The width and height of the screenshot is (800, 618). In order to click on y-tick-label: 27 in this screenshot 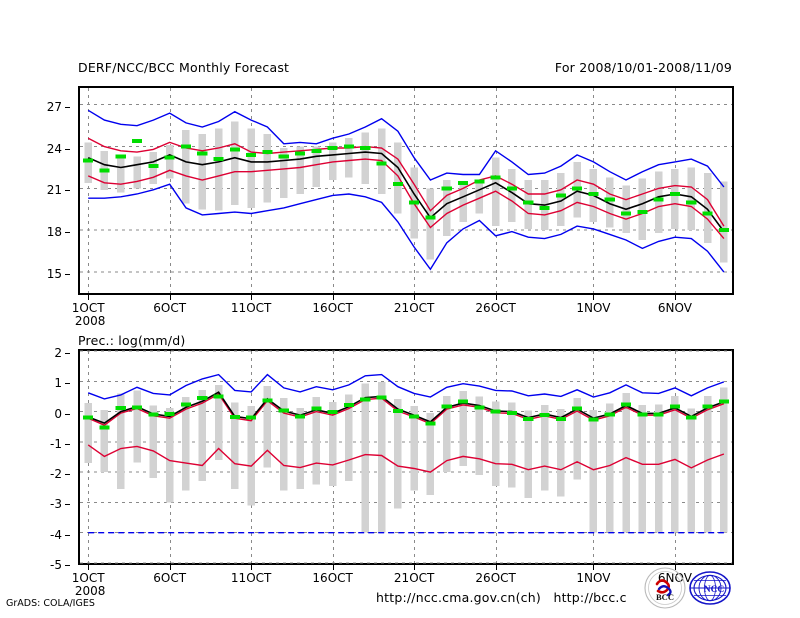, I will do `click(54, 106)`.